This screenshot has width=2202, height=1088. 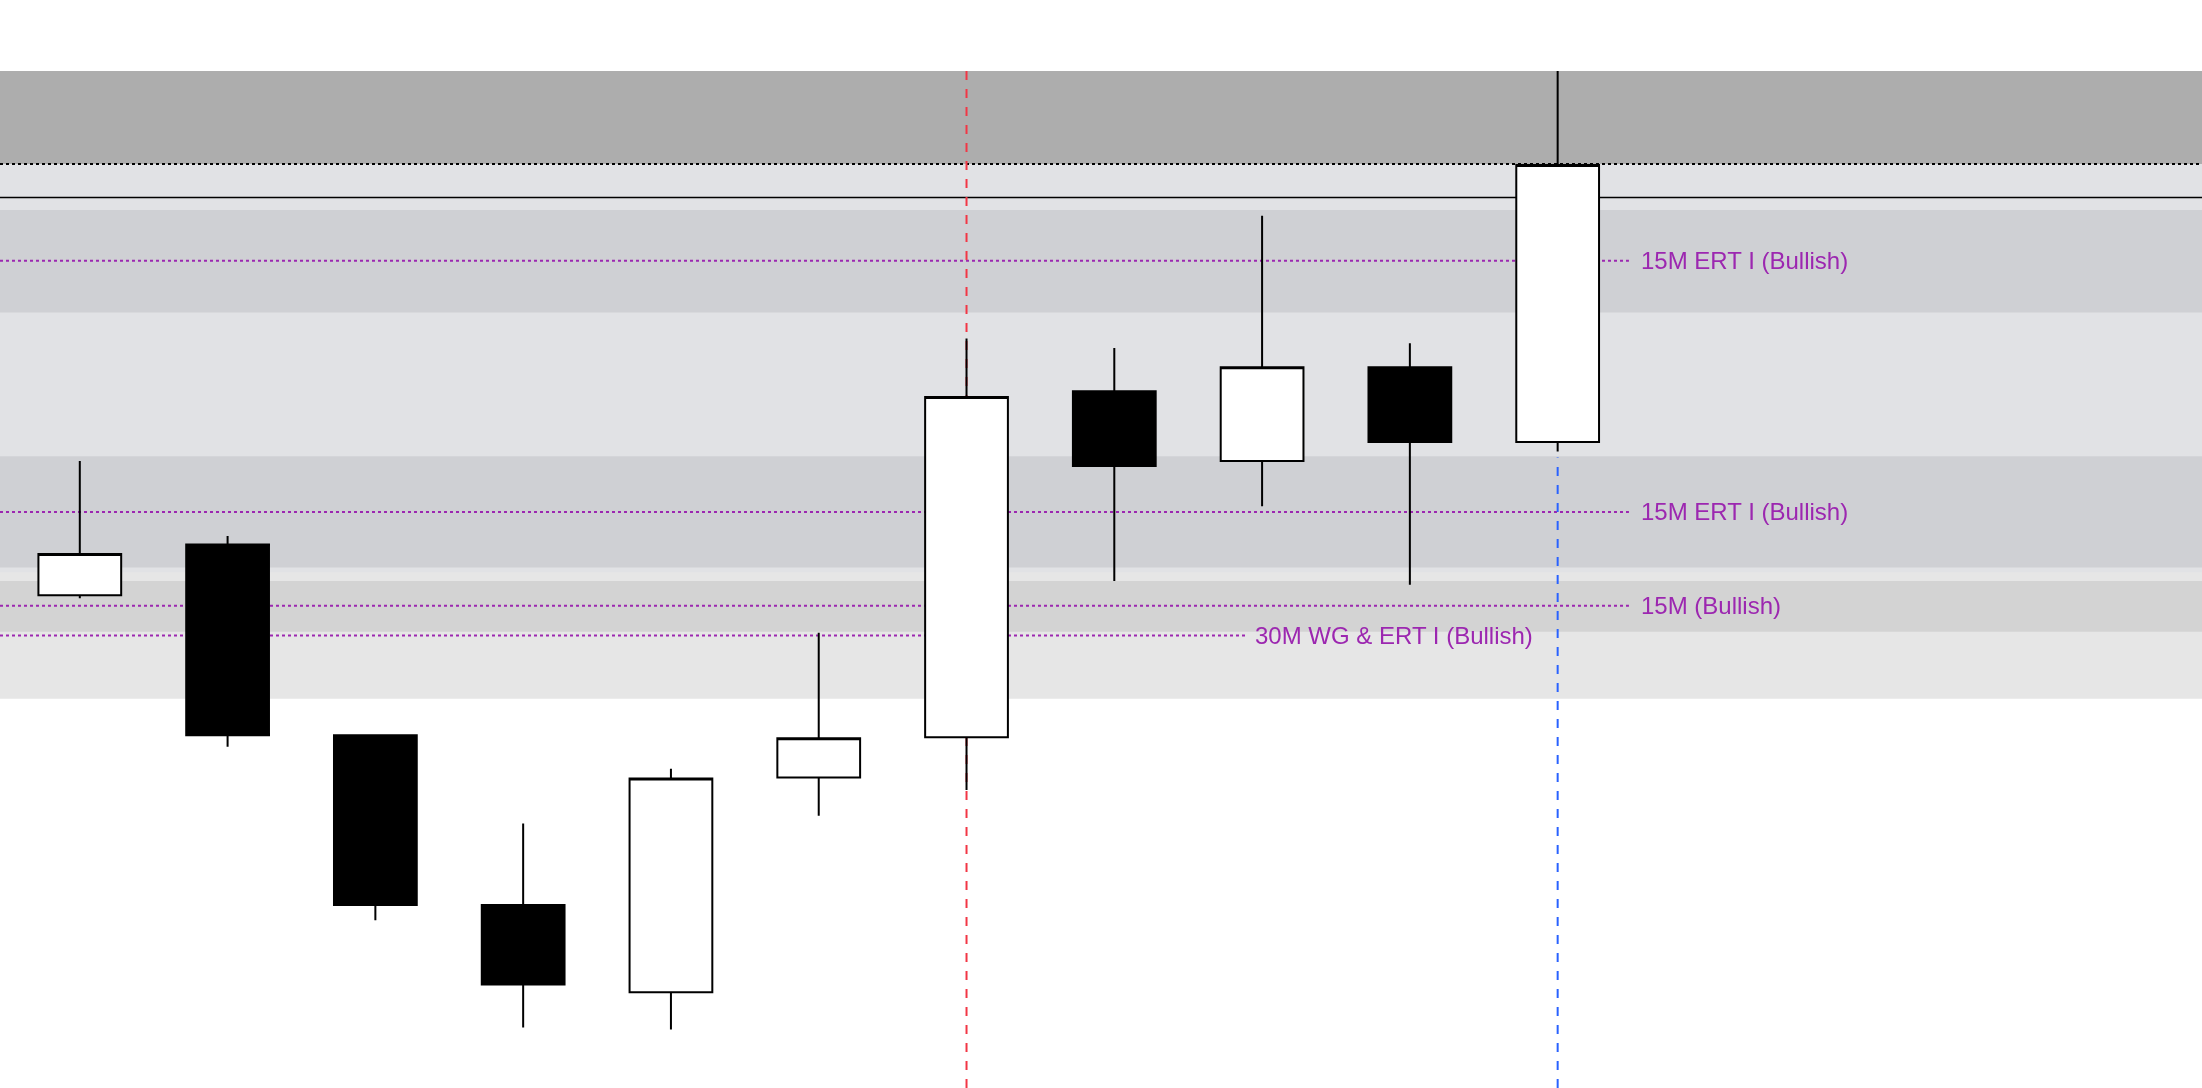 What do you see at coordinates (1711, 605) in the screenshot?
I see `ref-line-label: 15M (Bullish)` at bounding box center [1711, 605].